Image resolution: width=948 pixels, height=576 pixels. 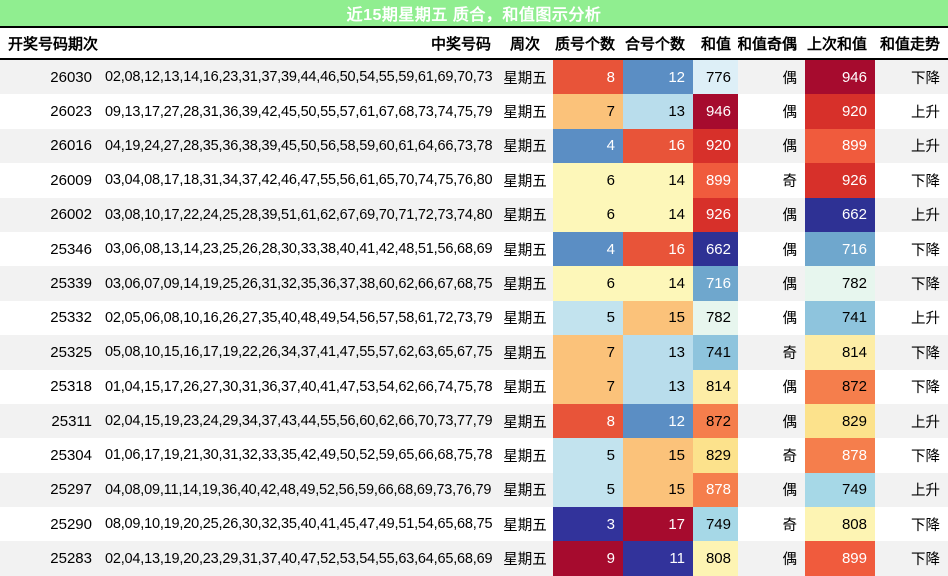 What do you see at coordinates (840, 386) in the screenshot?
I see `last-sum-cell: 872` at bounding box center [840, 386].